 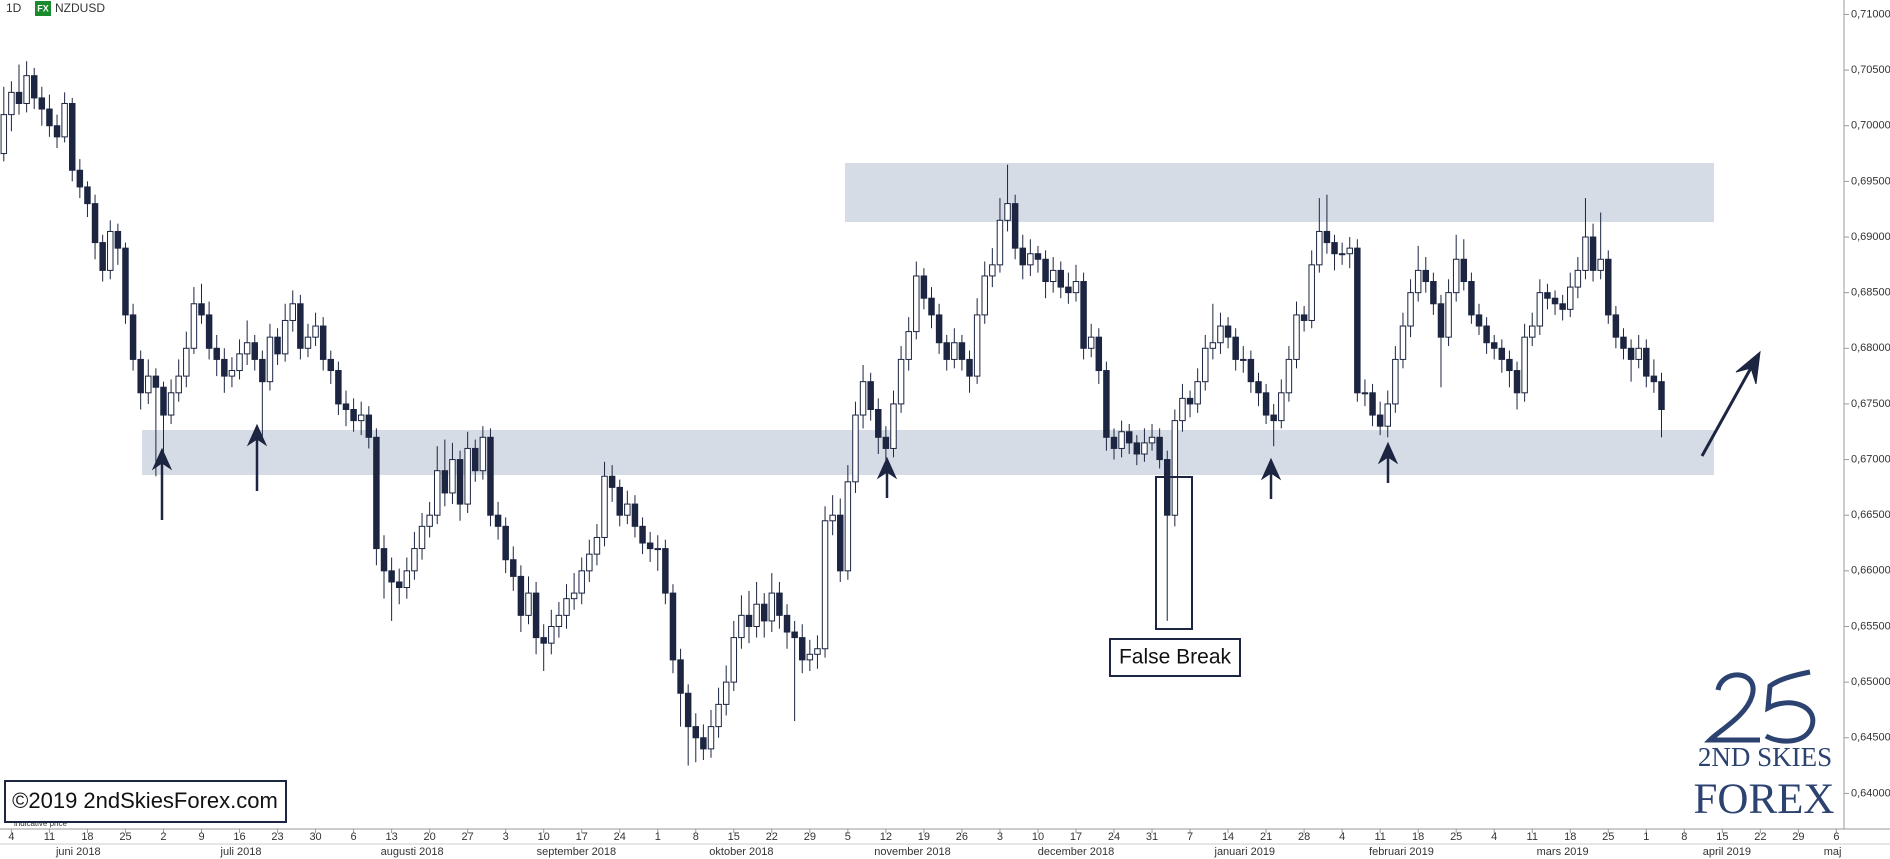 I want to click on x-tick-label: 12, so click(x=886, y=837).